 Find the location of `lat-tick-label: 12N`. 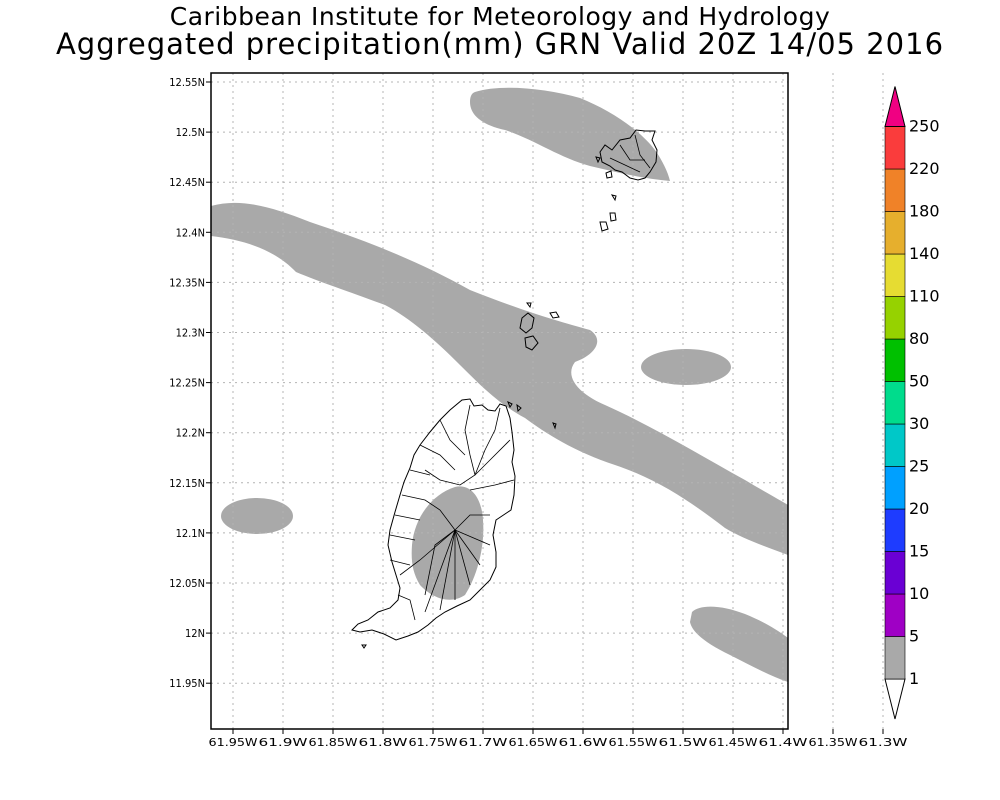

lat-tick-label: 12N is located at coordinates (195, 633).